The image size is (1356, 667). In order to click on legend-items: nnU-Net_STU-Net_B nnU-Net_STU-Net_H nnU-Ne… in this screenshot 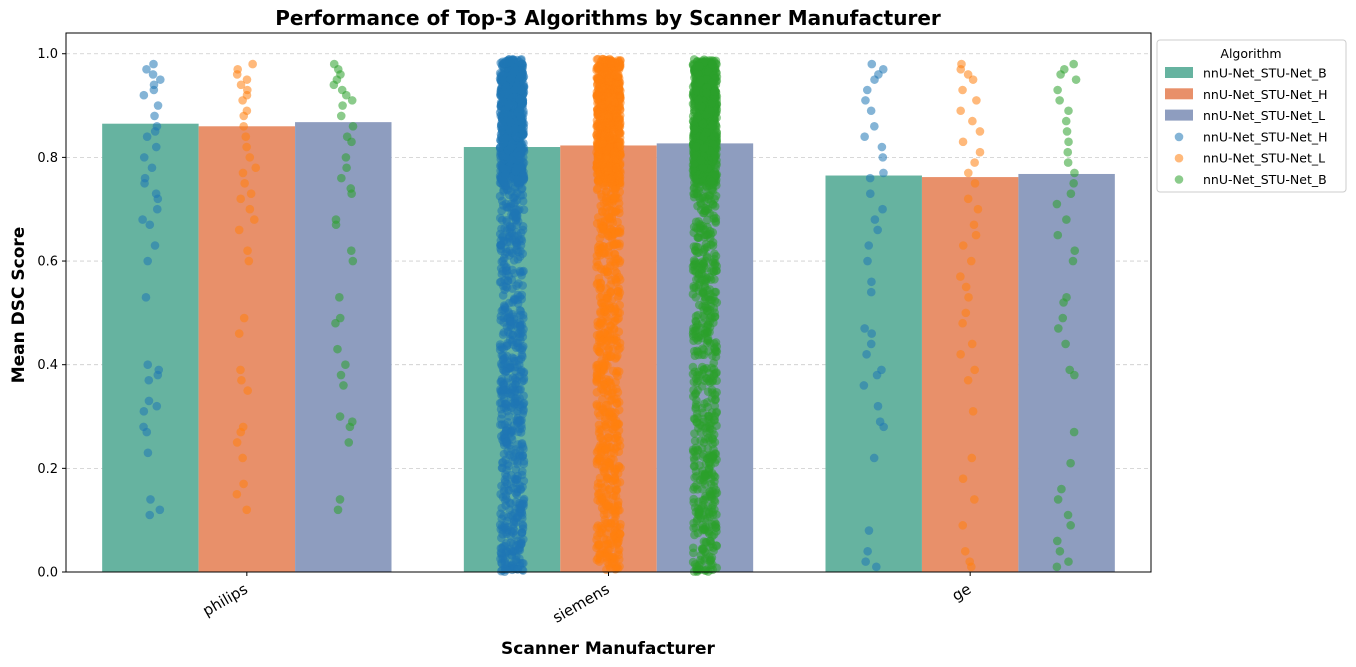, I will do `click(1246, 126)`.